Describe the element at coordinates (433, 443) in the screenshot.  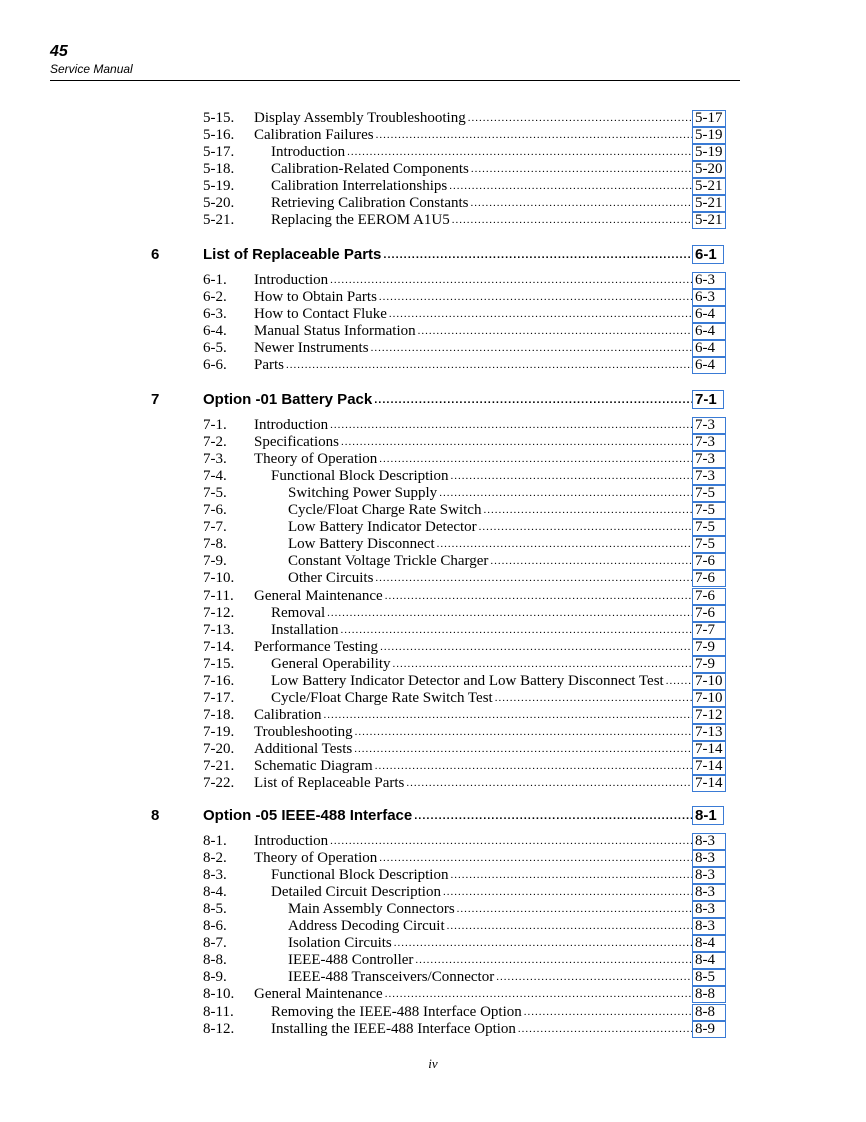
I see `toc-entry: 7-2. Specifications 7-3` at that location.